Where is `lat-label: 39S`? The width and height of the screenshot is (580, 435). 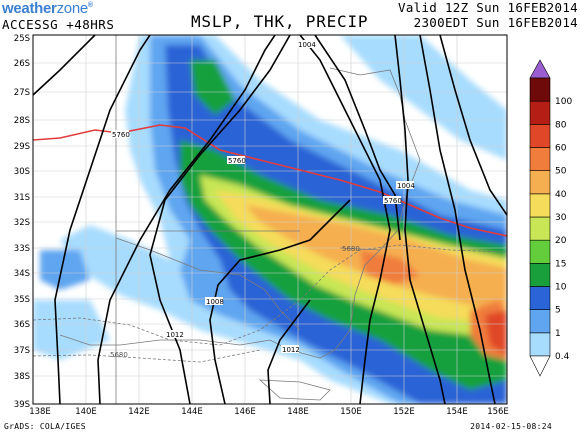
lat-label: 39S is located at coordinates (22, 405).